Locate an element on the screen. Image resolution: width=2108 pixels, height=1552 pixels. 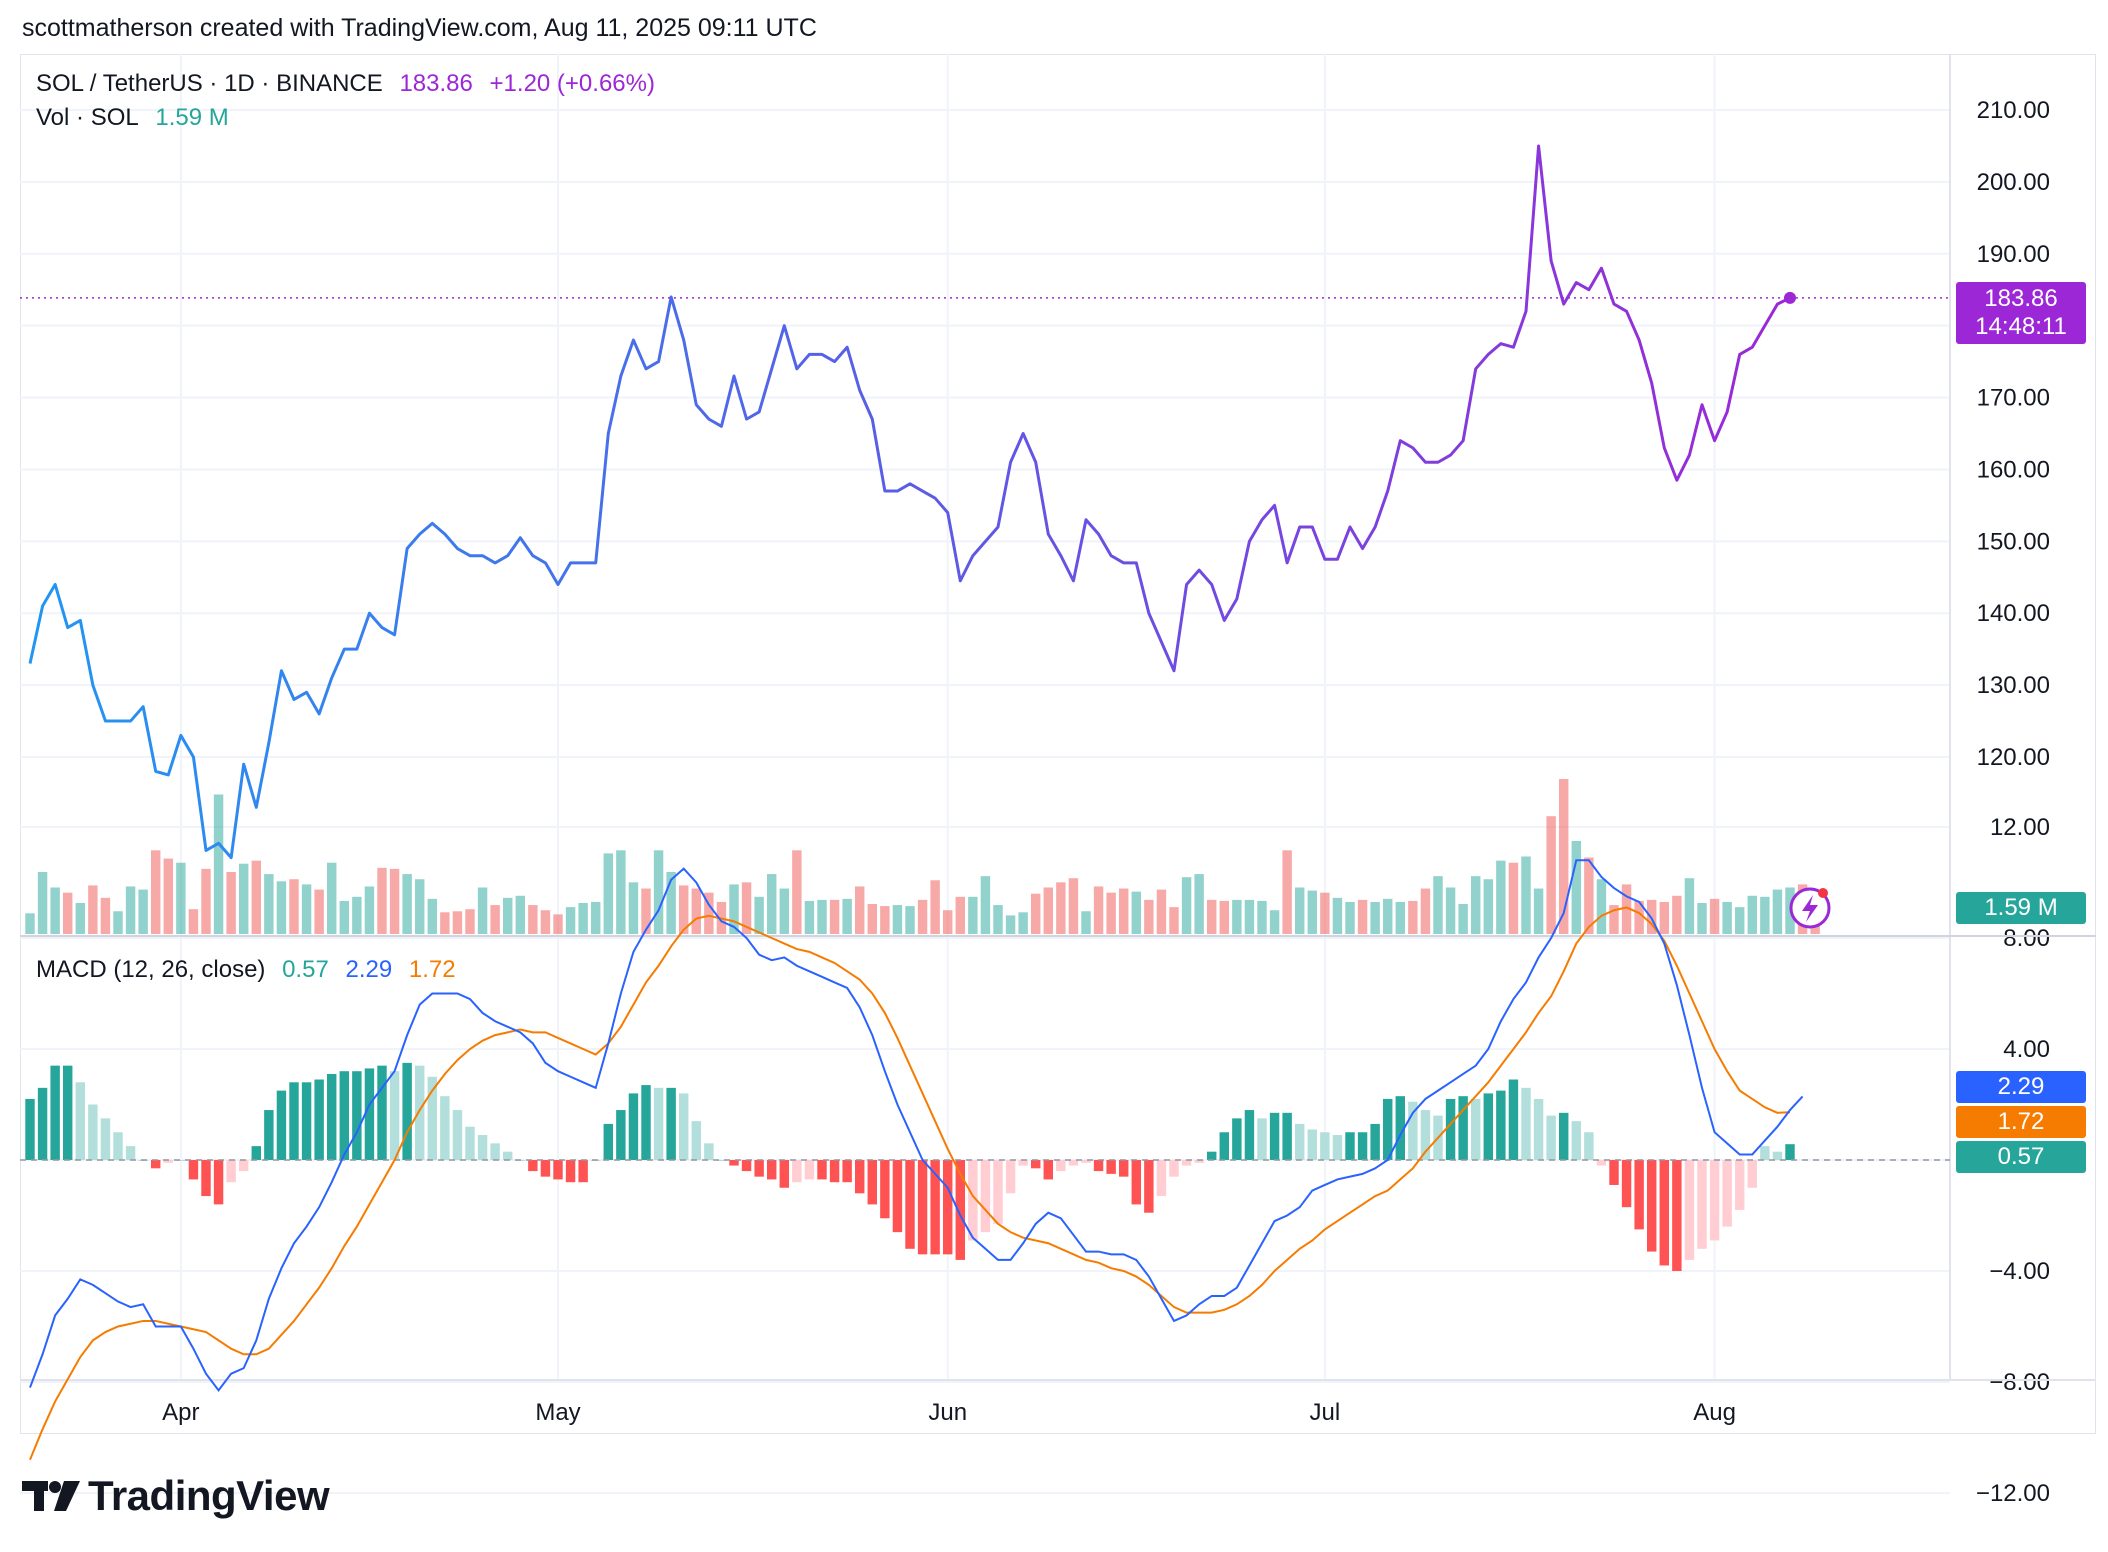
macd-tick-label: −4.00 is located at coordinates (2019, 1271).